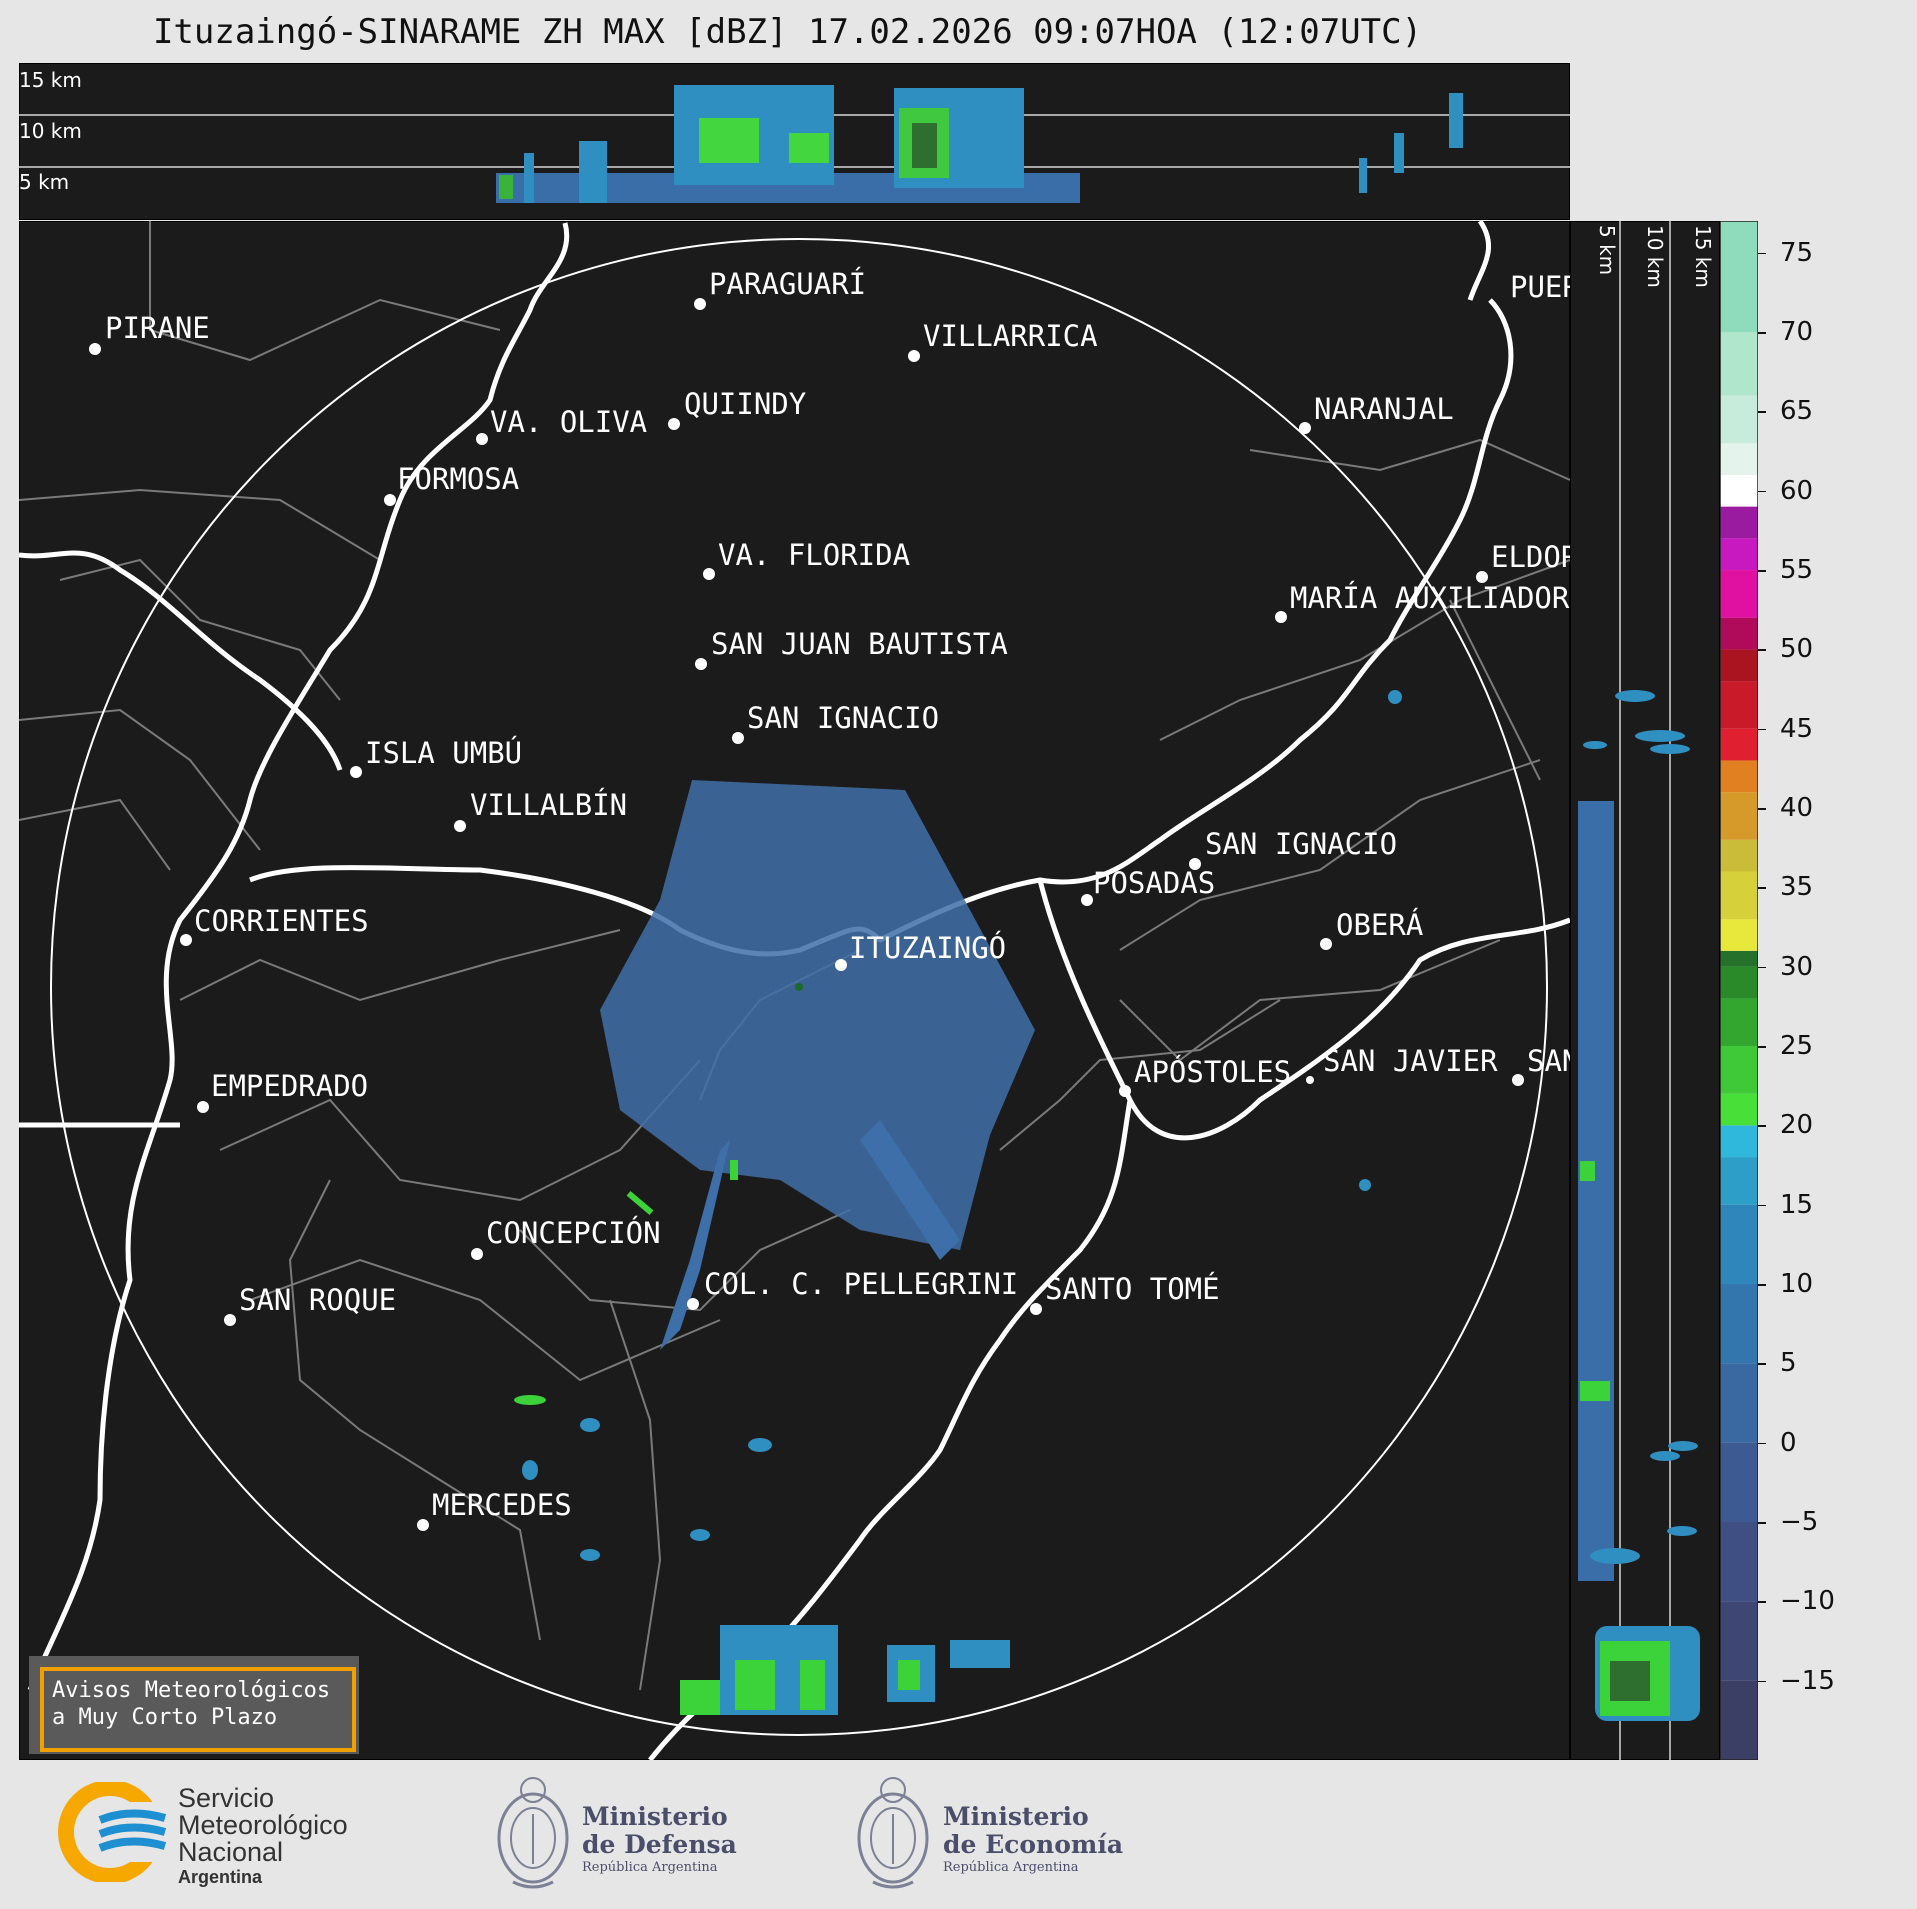 This screenshot has width=1917, height=1909. I want to click on svg-text: MERCEDES, so click(502, 1505).